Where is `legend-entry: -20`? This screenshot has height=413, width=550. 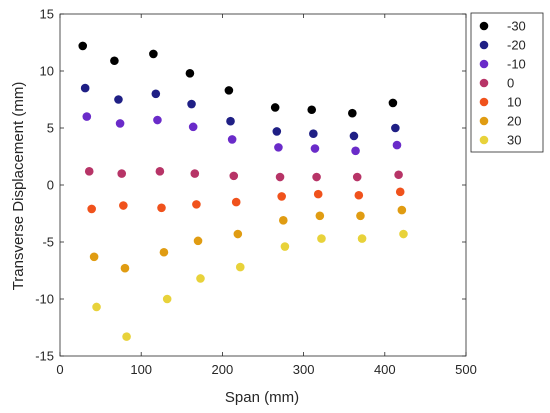 legend-entry: -20 is located at coordinates (516, 45).